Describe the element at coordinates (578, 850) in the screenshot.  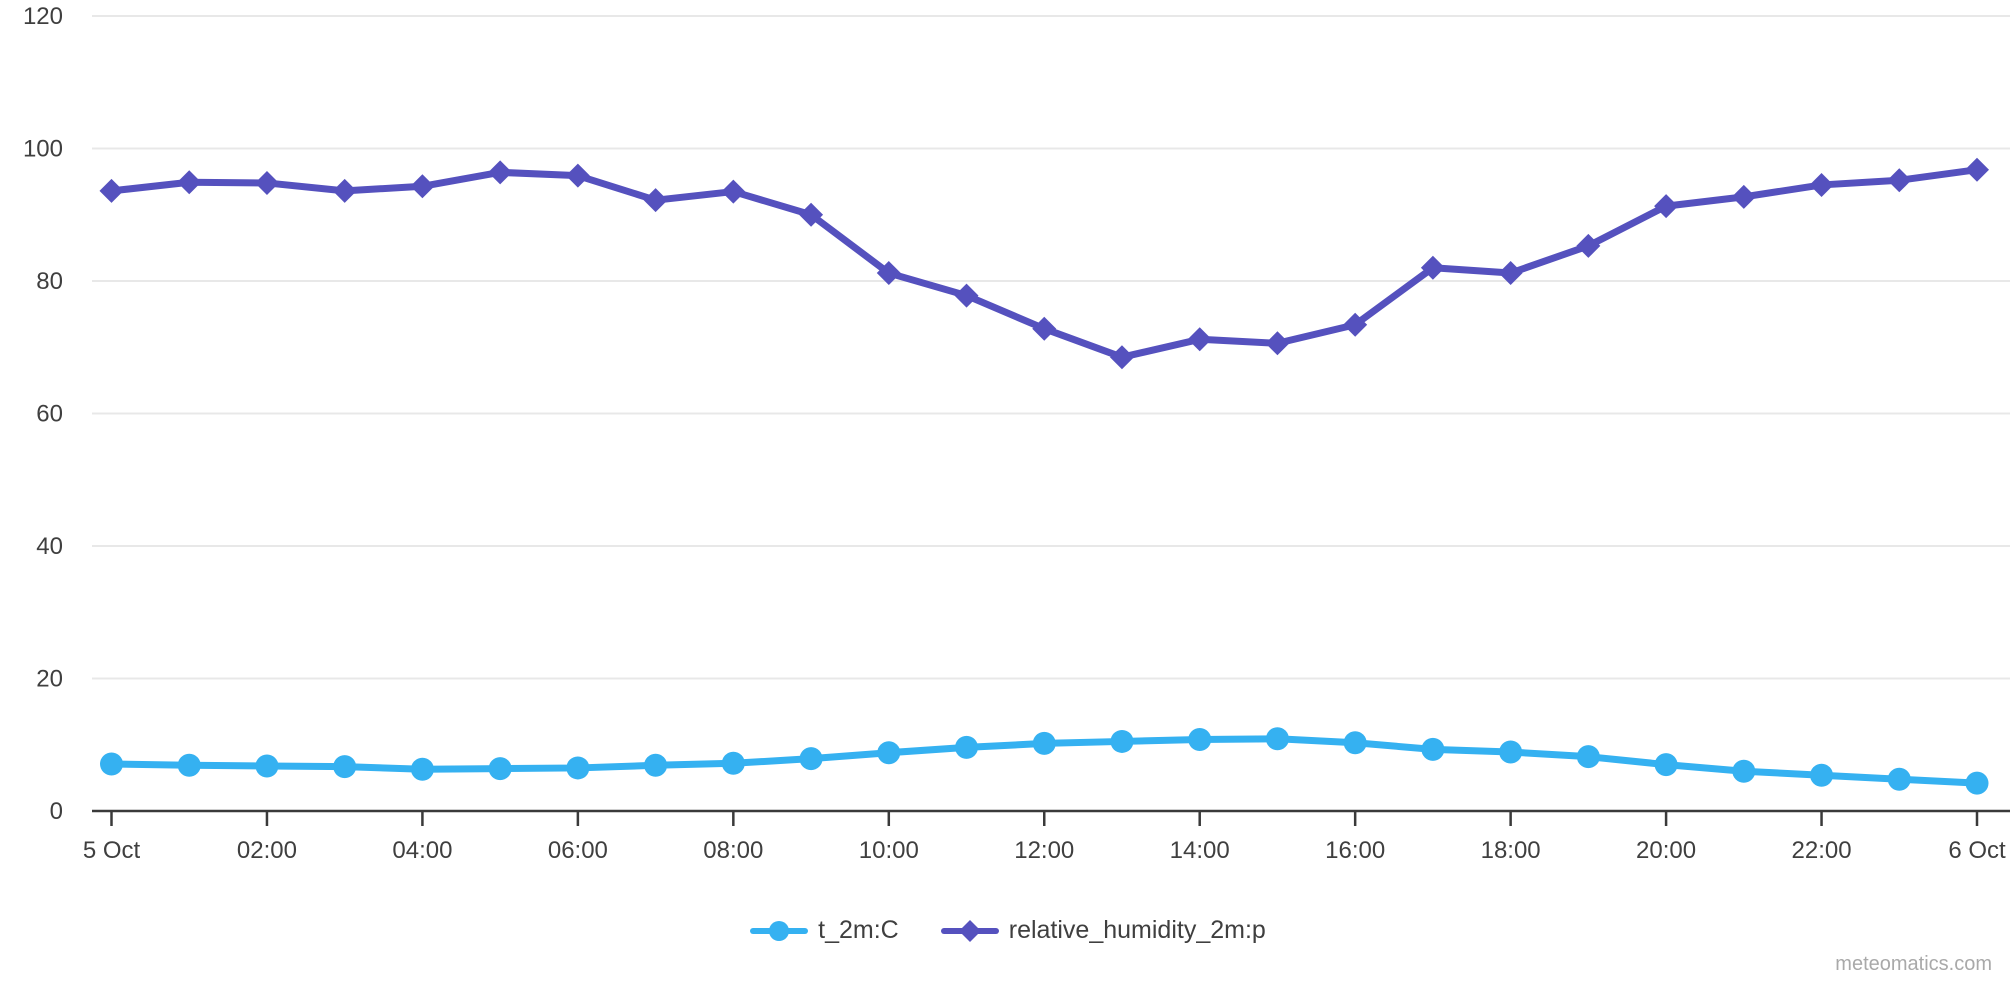
I see `x-tick-label: 06:00` at that location.